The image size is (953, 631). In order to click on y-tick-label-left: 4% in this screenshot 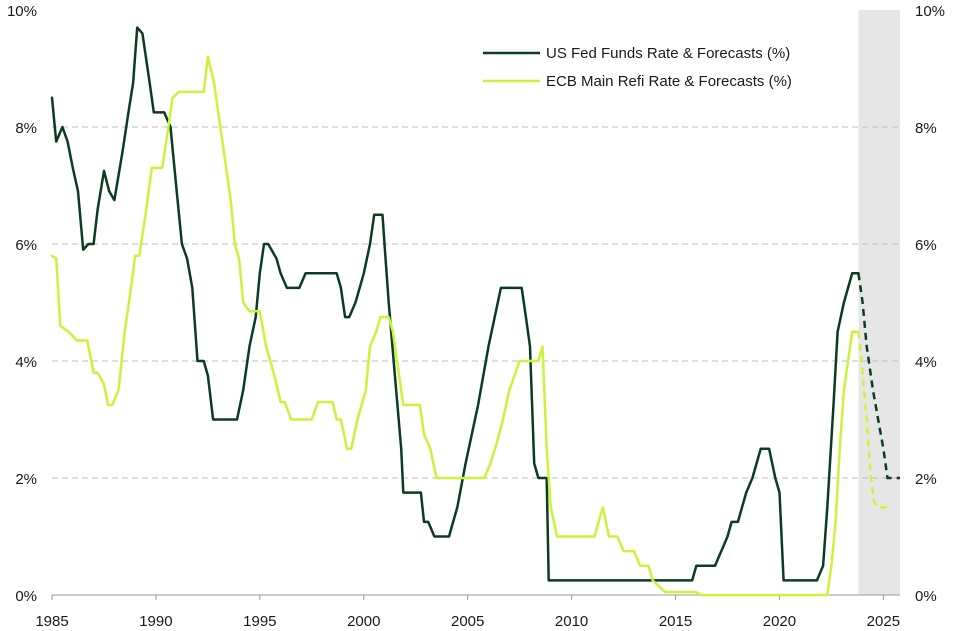, I will do `click(26, 362)`.